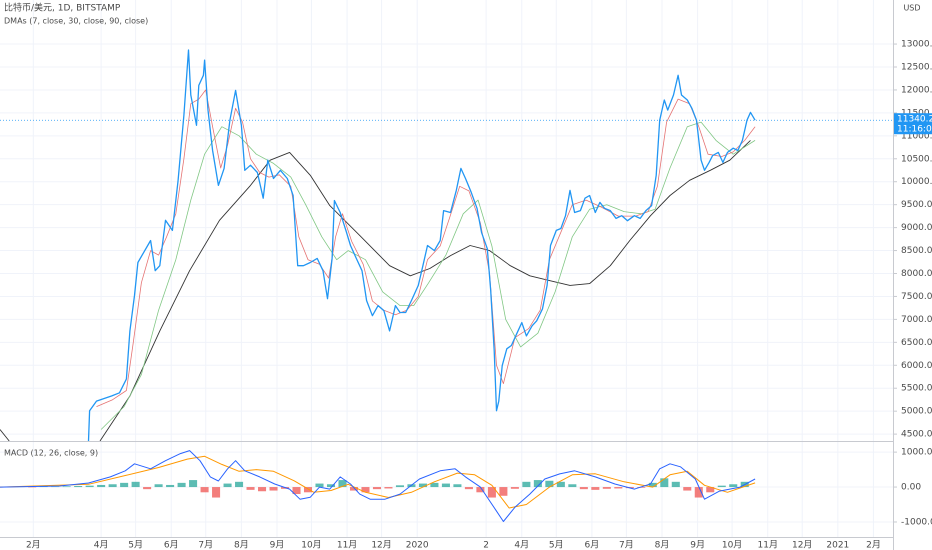 Image resolution: width=932 pixels, height=550 pixels. What do you see at coordinates (916, 45) in the screenshot?
I see `y-tick-label: 13000.00` at bounding box center [916, 45].